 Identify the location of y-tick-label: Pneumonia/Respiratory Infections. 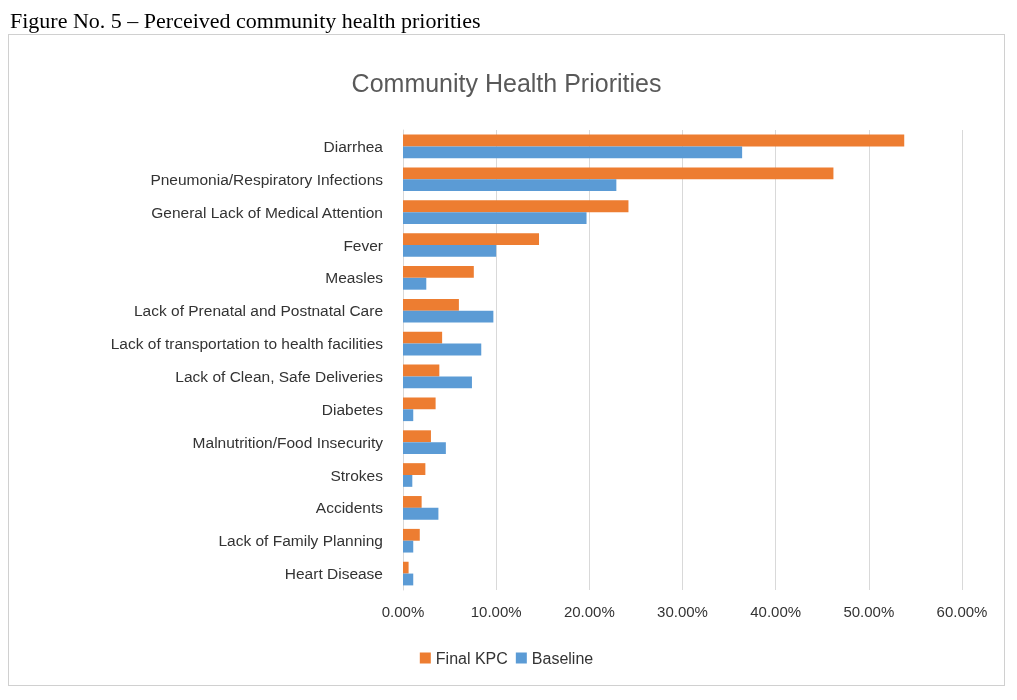
(267, 179).